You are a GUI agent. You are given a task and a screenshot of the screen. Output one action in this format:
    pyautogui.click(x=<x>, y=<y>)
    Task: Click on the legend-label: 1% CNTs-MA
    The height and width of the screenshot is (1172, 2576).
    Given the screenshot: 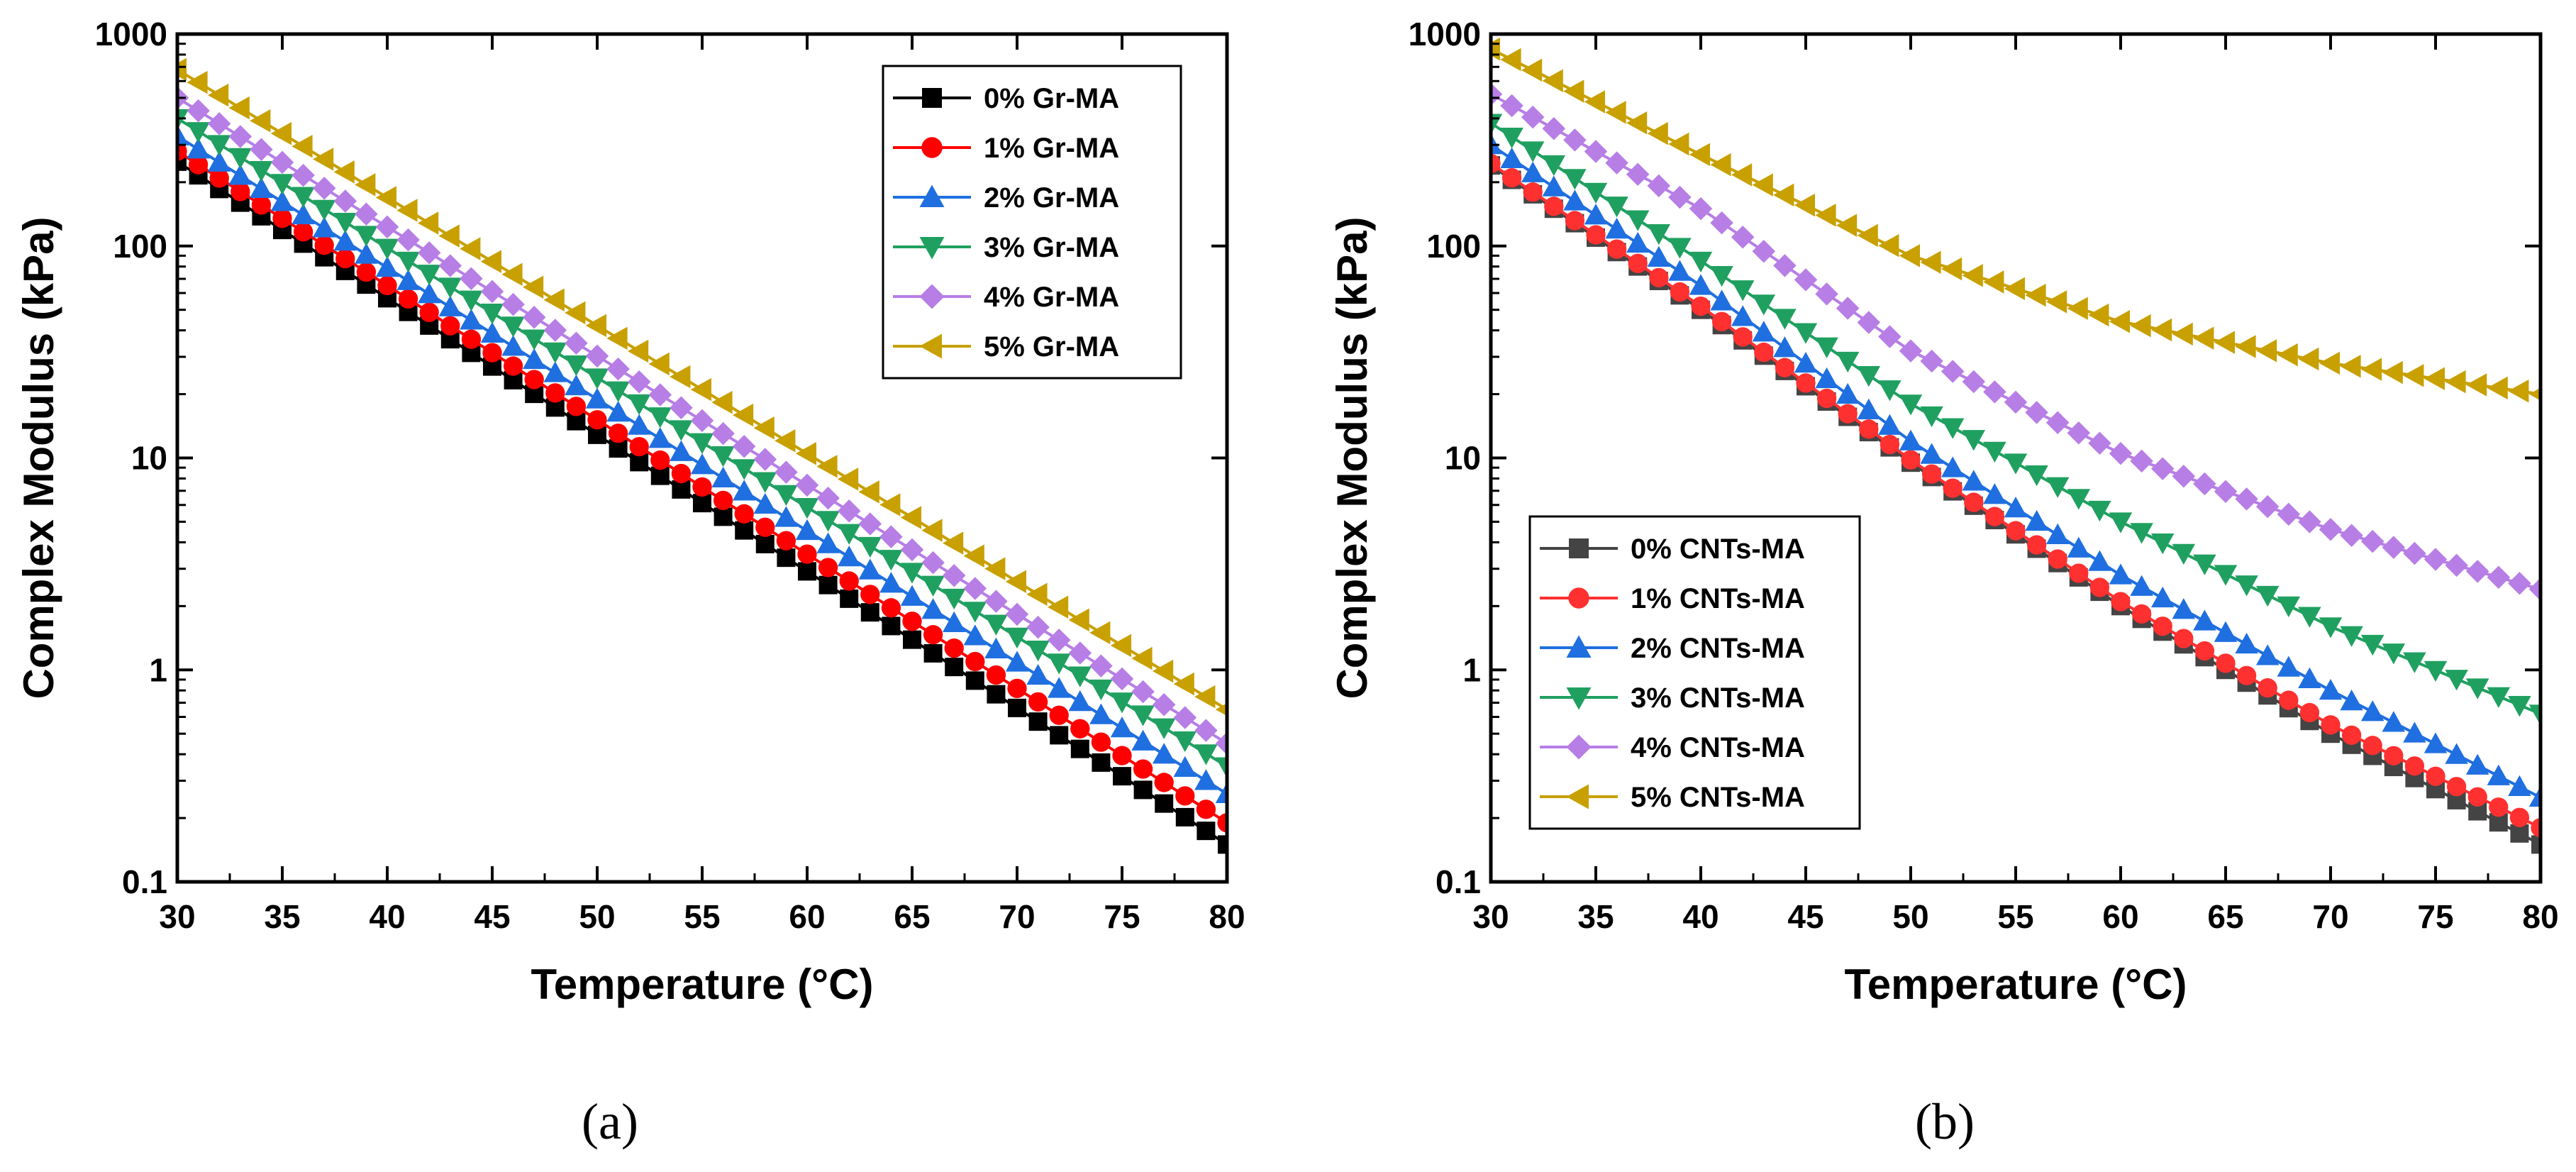 What is the action you would take?
    pyautogui.click(x=1718, y=598)
    